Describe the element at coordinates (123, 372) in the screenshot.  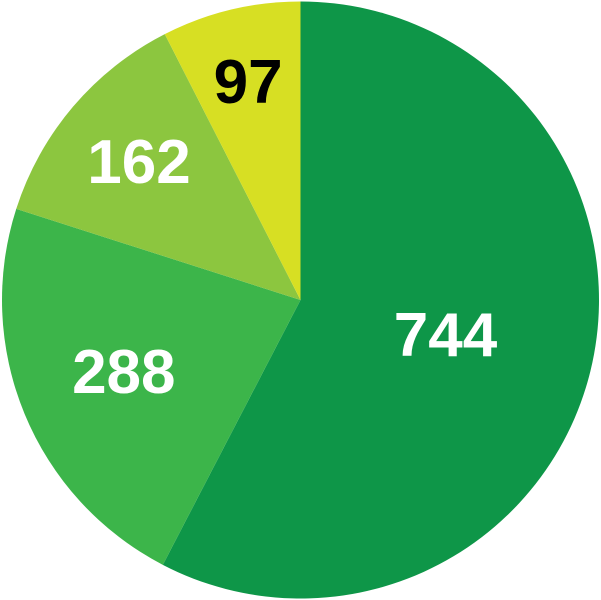
I see `slice-value-label: 288` at that location.